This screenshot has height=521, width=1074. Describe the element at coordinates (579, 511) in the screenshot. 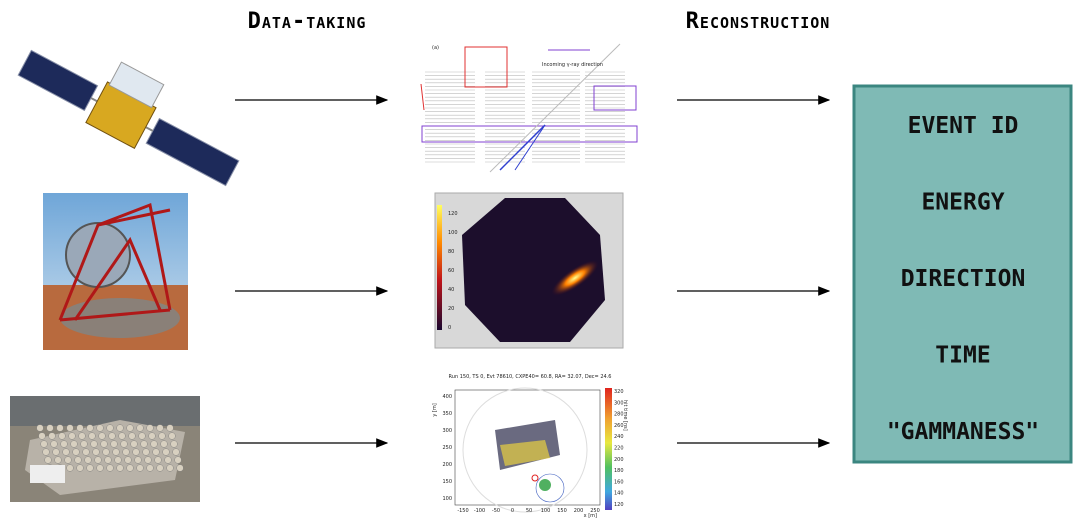

I see `x-tick-label: 200` at that location.